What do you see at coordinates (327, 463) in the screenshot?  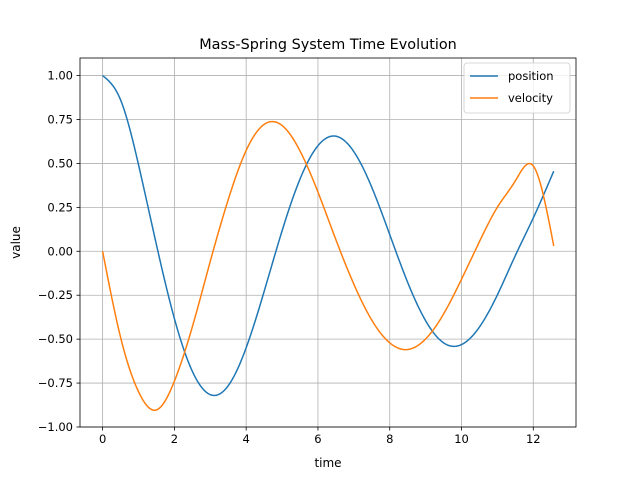 I see `x-axis-label: time` at bounding box center [327, 463].